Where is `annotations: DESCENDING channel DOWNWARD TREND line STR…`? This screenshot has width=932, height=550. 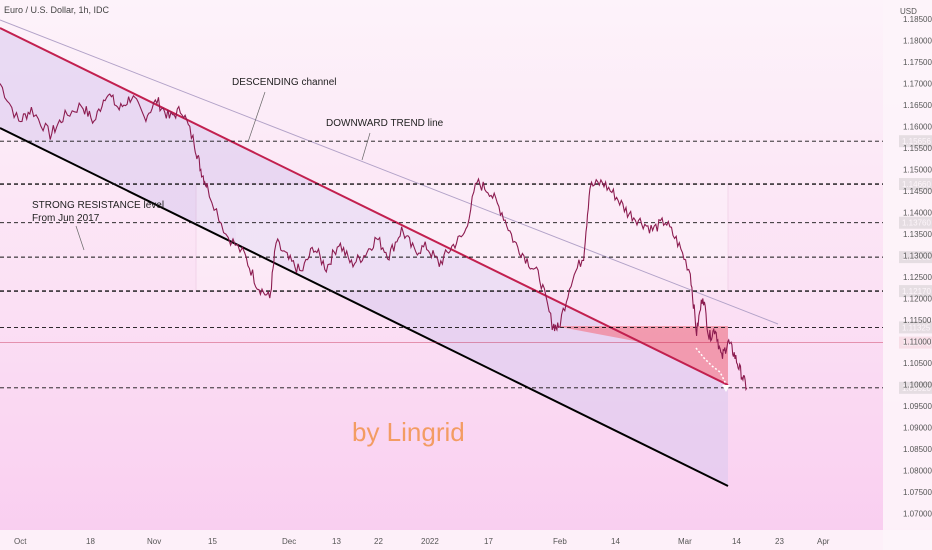 annotations: DESCENDING channel DOWNWARD TREND line STR… is located at coordinates (238, 164).